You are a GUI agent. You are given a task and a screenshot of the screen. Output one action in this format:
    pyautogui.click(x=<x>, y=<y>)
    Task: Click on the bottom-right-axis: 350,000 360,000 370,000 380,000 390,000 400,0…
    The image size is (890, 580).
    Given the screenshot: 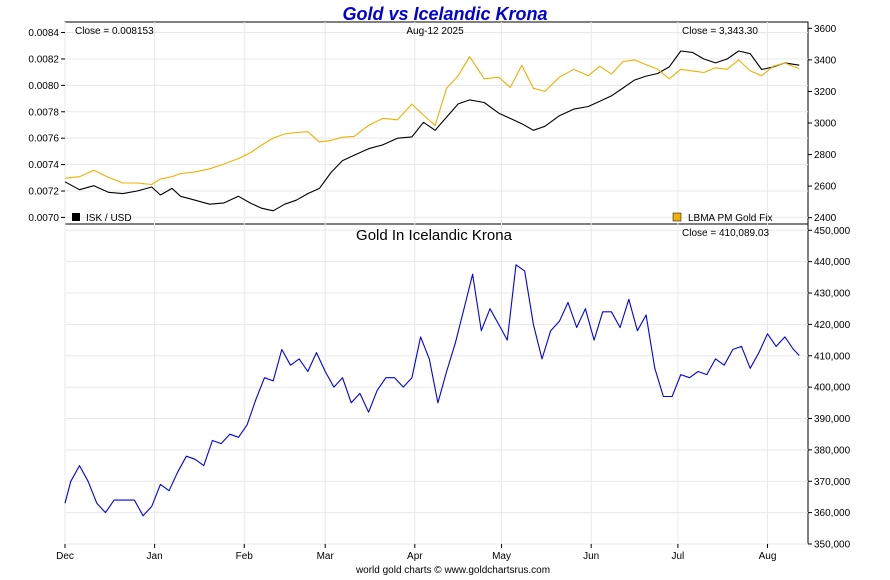 What is the action you would take?
    pyautogui.click(x=829, y=388)
    